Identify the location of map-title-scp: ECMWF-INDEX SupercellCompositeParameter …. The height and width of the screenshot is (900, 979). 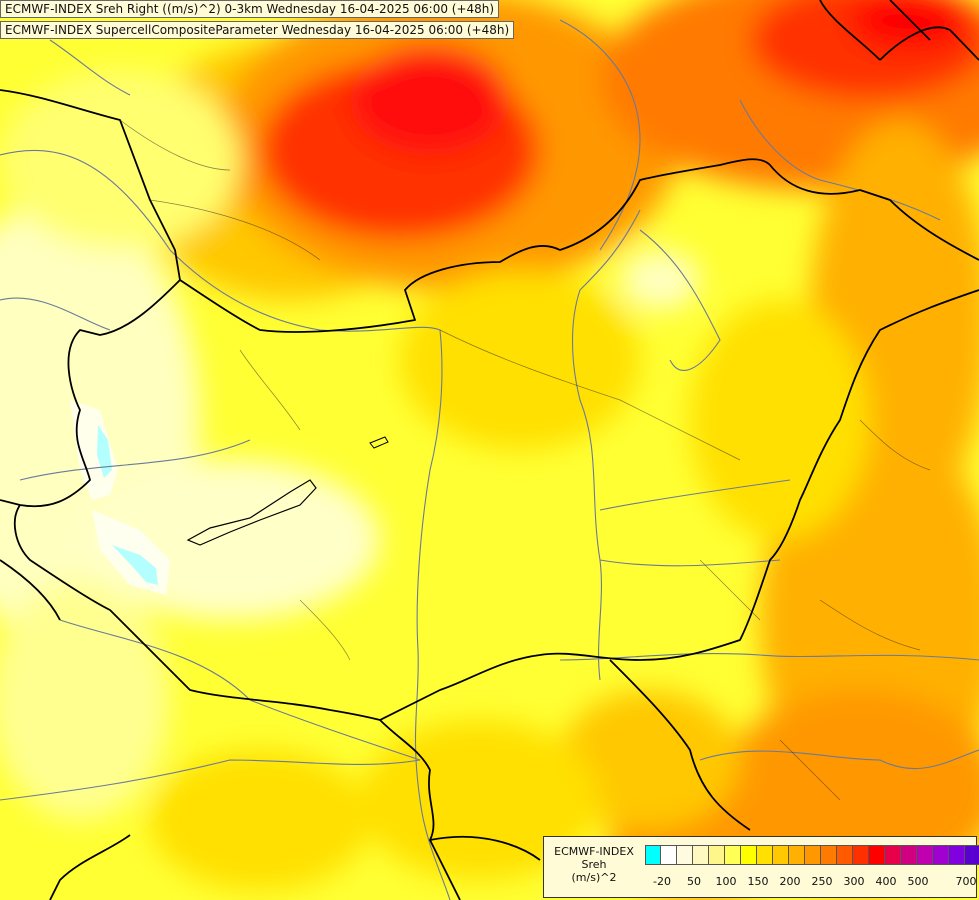
(257, 30).